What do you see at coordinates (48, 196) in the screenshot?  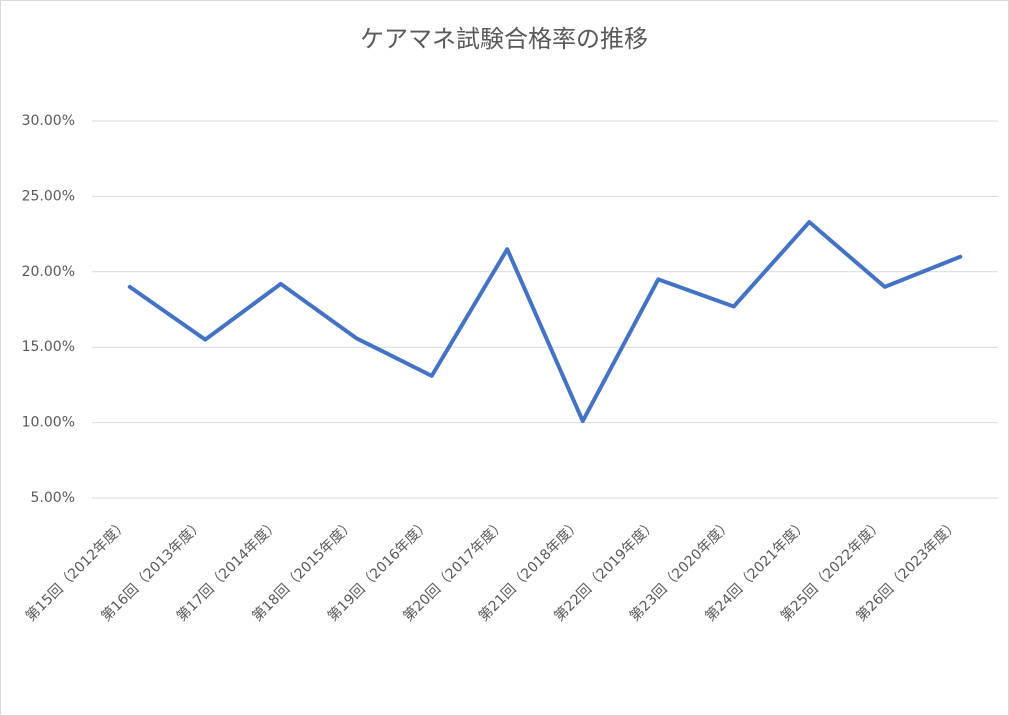 I see `y-tick-label: 25.00%` at bounding box center [48, 196].